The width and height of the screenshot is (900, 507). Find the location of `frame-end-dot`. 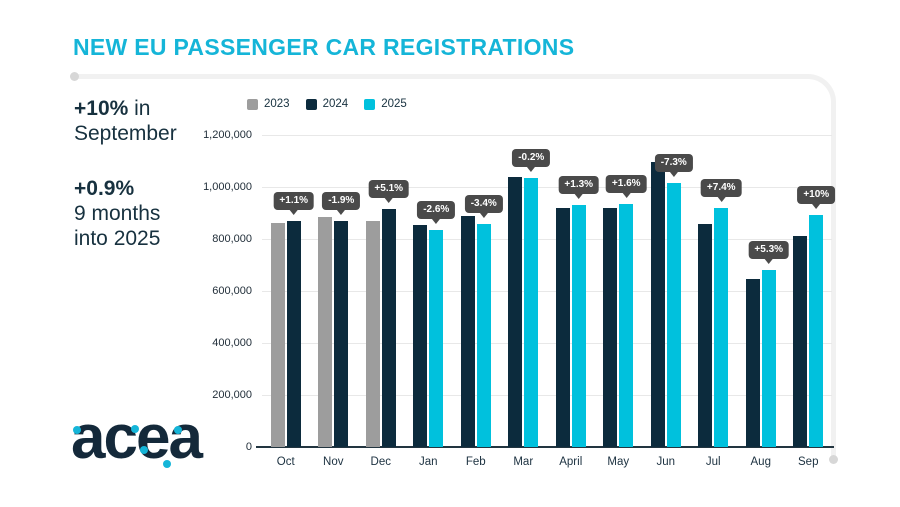

frame-end-dot is located at coordinates (833, 459).